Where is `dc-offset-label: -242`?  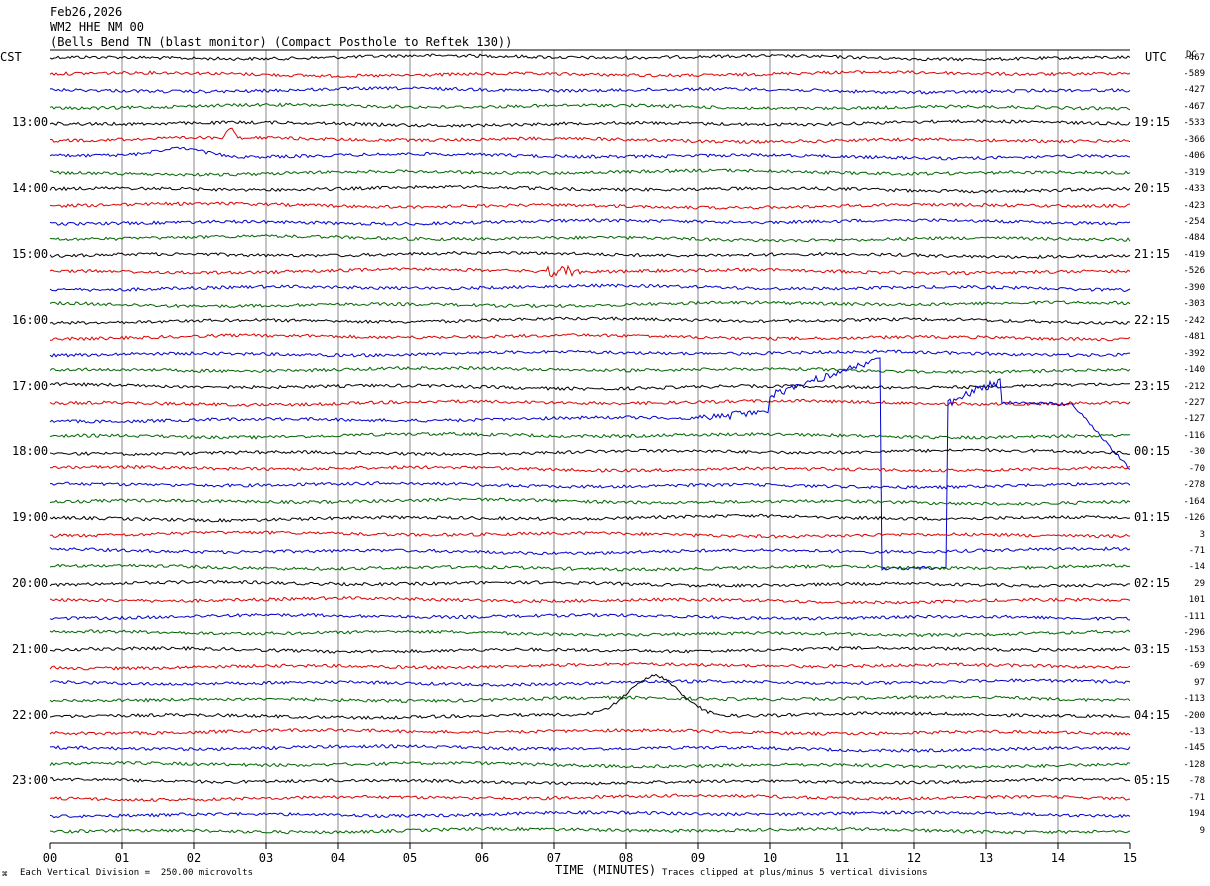
dc-offset-label: -242 is located at coordinates (1194, 320).